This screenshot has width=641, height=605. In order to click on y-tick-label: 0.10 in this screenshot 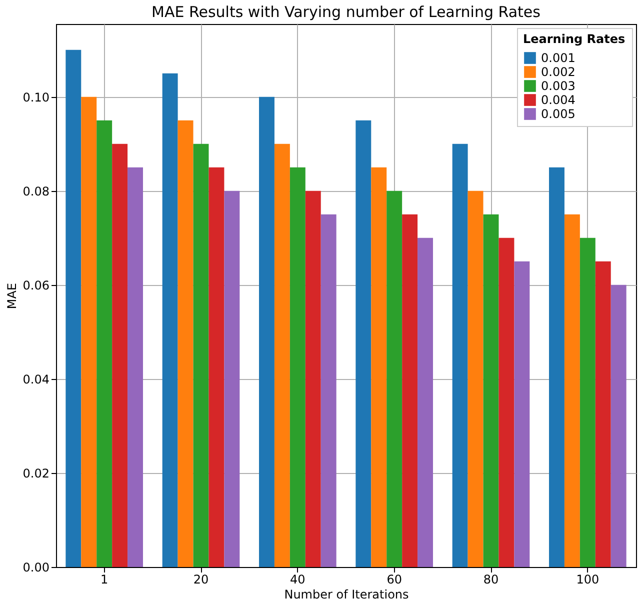, I will do `click(36, 97)`.